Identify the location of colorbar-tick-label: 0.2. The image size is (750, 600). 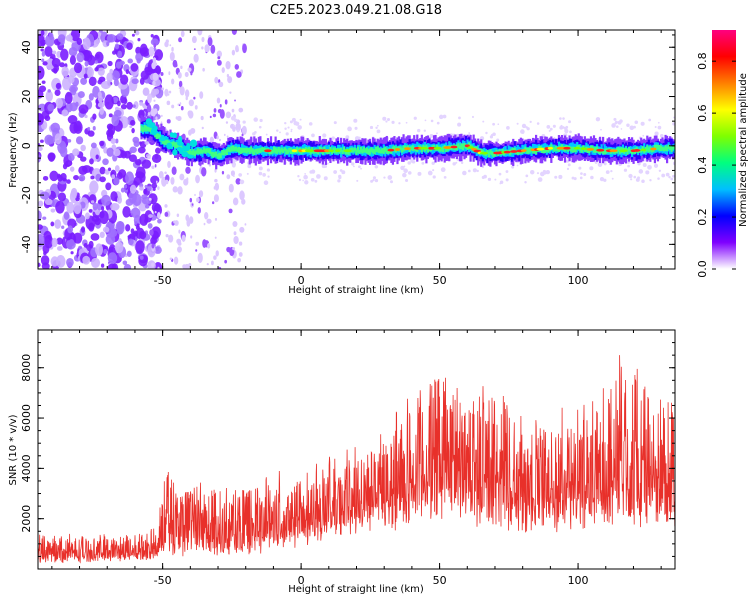
(702, 217).